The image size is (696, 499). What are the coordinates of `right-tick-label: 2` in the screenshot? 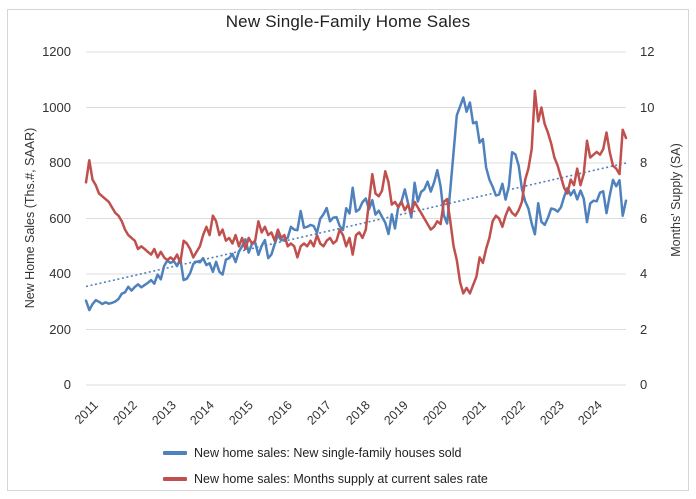 It's located at (644, 329).